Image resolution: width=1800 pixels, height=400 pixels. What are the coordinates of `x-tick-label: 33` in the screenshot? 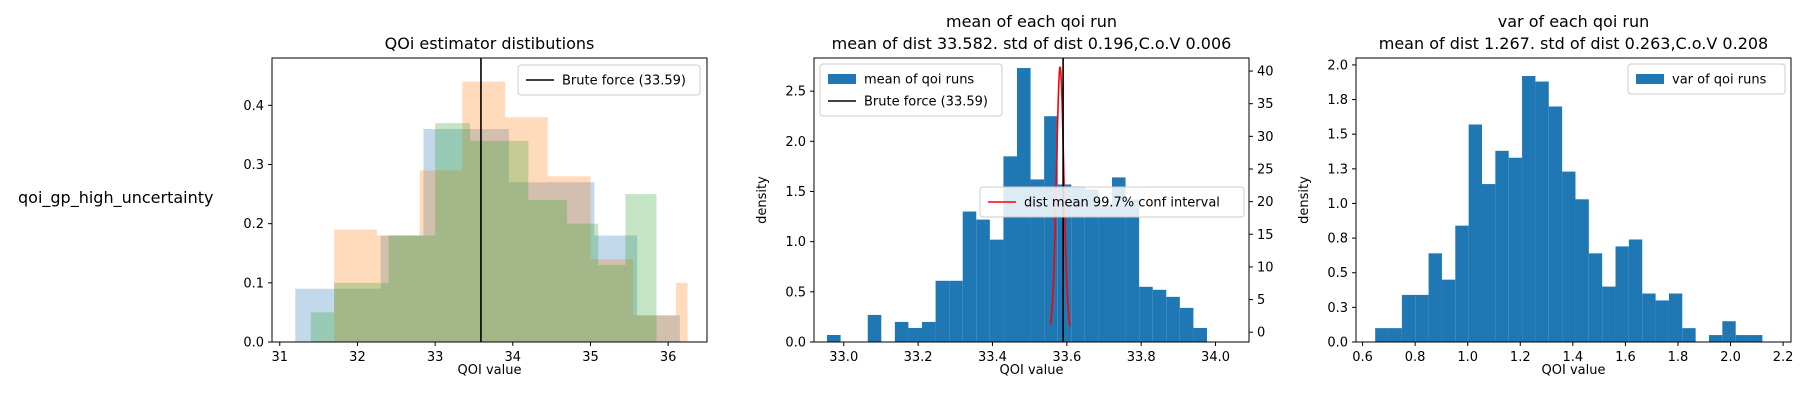 It's located at (435, 357).